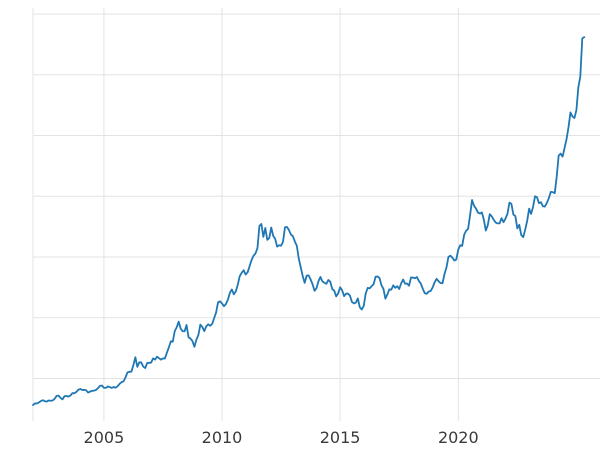 The height and width of the screenshot is (450, 600). Describe the element at coordinates (458, 437) in the screenshot. I see `x-tick-label: 2020` at that location.